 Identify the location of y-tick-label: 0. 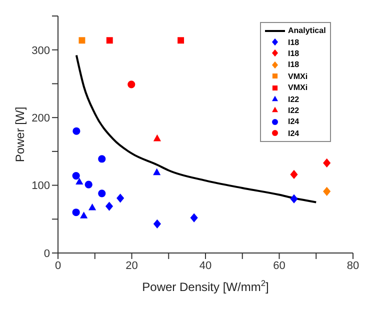
(47, 254).